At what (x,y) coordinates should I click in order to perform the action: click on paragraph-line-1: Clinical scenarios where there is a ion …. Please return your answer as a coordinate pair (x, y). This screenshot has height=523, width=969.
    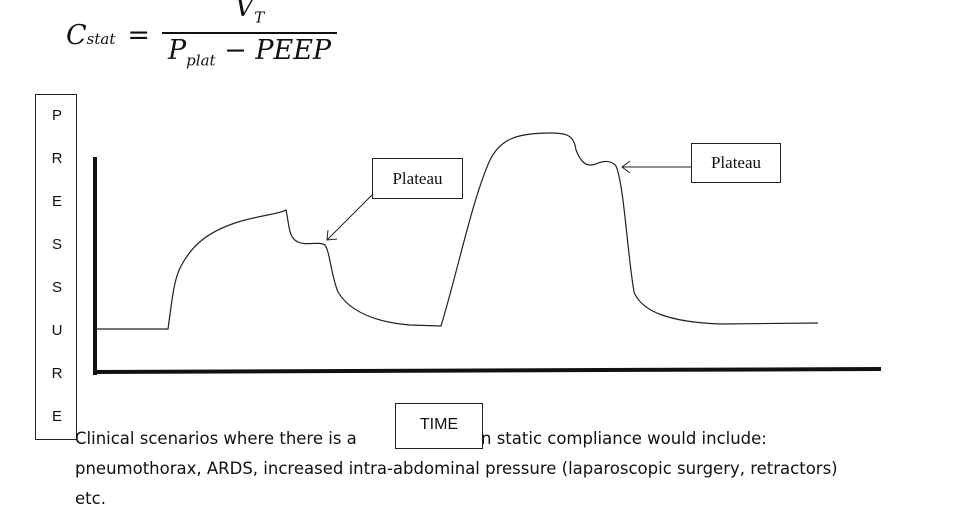
    Looking at the image, I should click on (515, 439).